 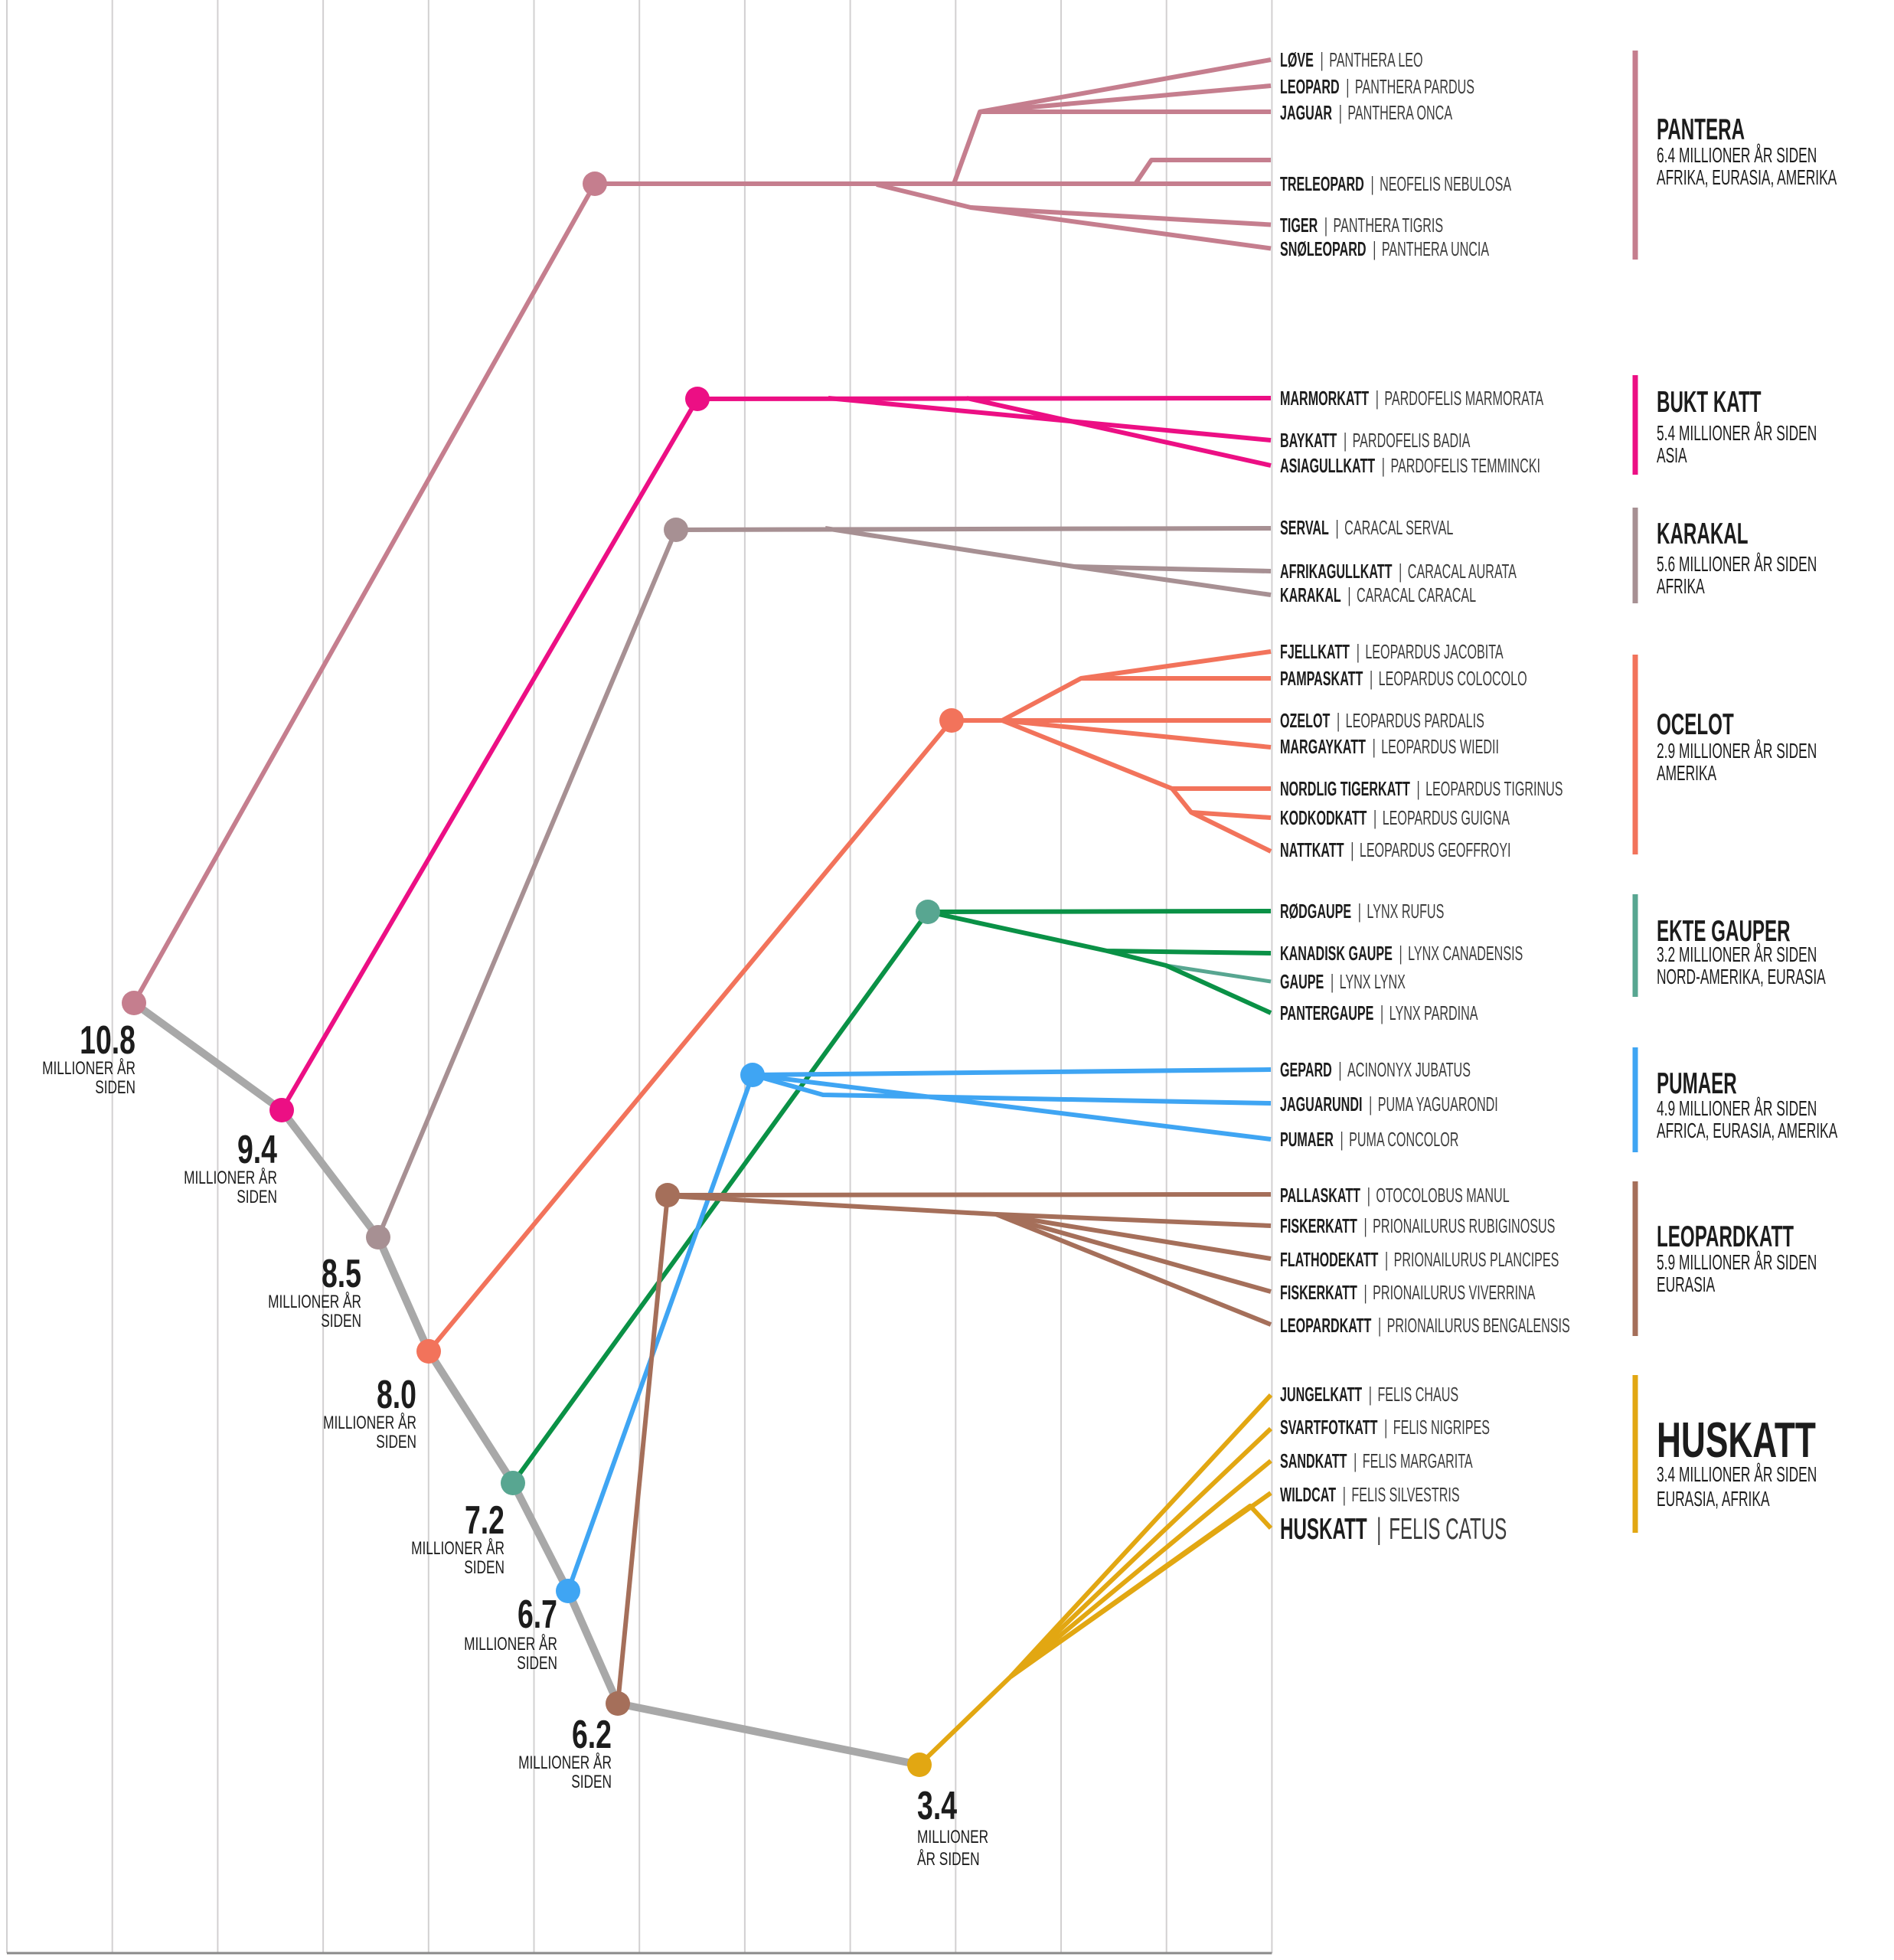 What do you see at coordinates (108, 1040) in the screenshot?
I see `svg-text: 10.8` at bounding box center [108, 1040].